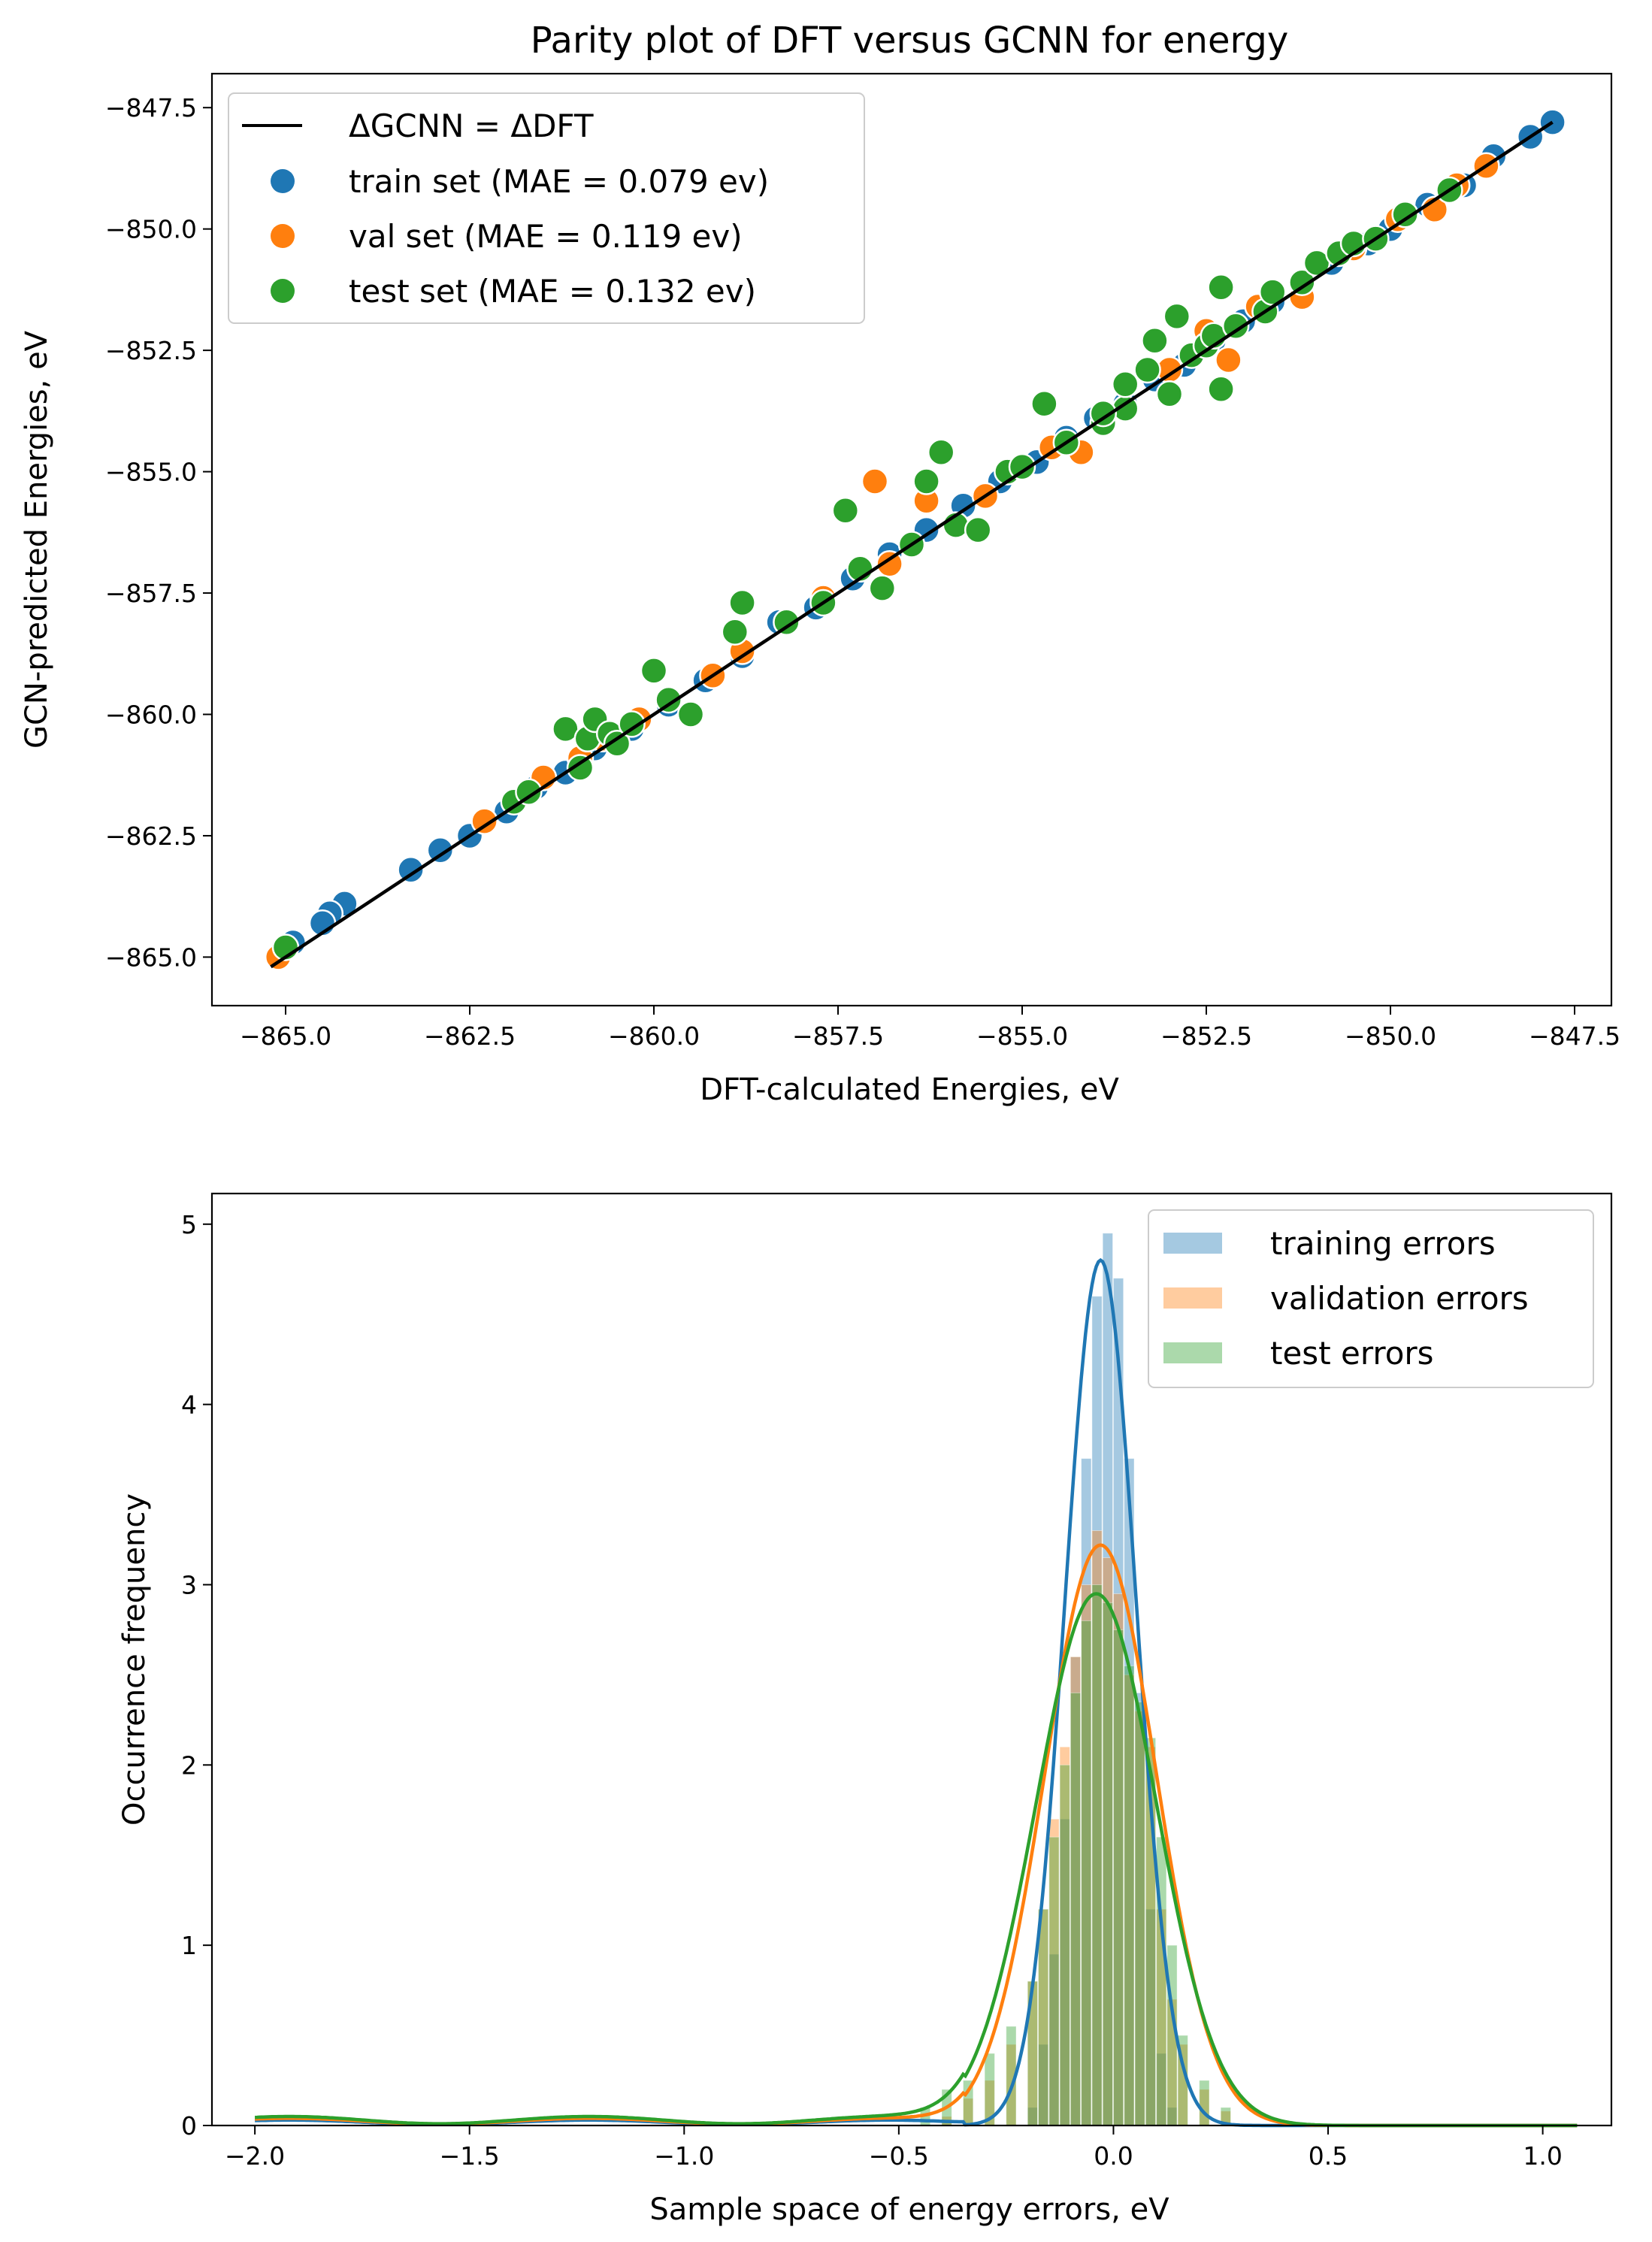 This screenshot has height=2242, width=1652. Describe the element at coordinates (189, 2126) in the screenshot. I see `histogram-y-tick-label: 0` at that location.